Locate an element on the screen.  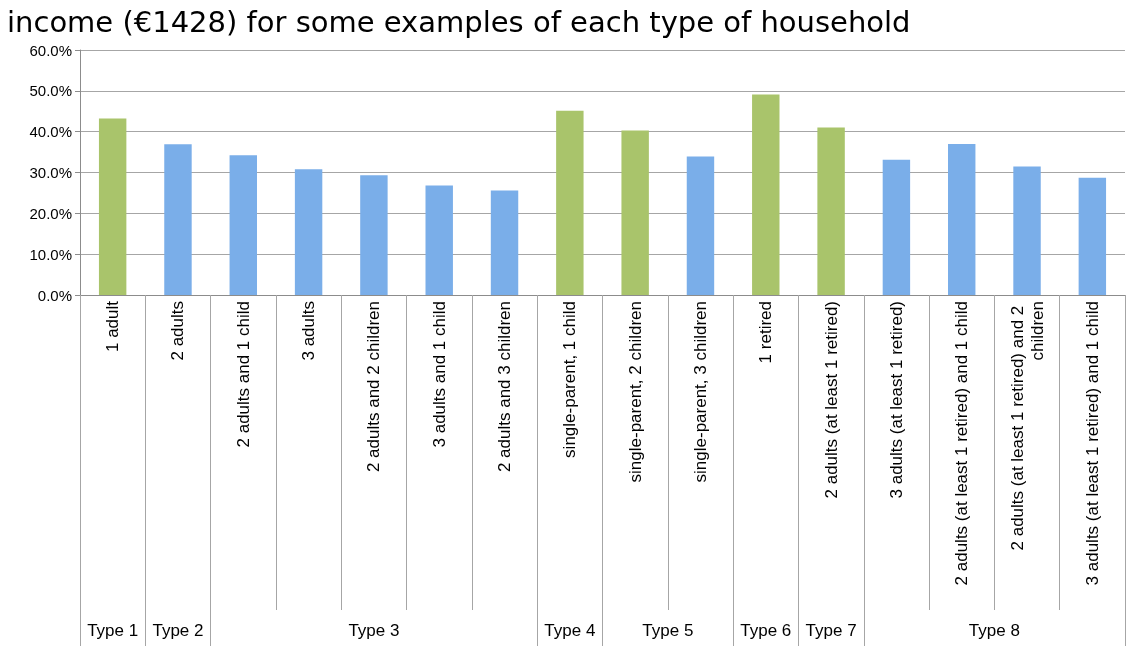
x-tick-label: 2 adults is located at coordinates (178, 331).